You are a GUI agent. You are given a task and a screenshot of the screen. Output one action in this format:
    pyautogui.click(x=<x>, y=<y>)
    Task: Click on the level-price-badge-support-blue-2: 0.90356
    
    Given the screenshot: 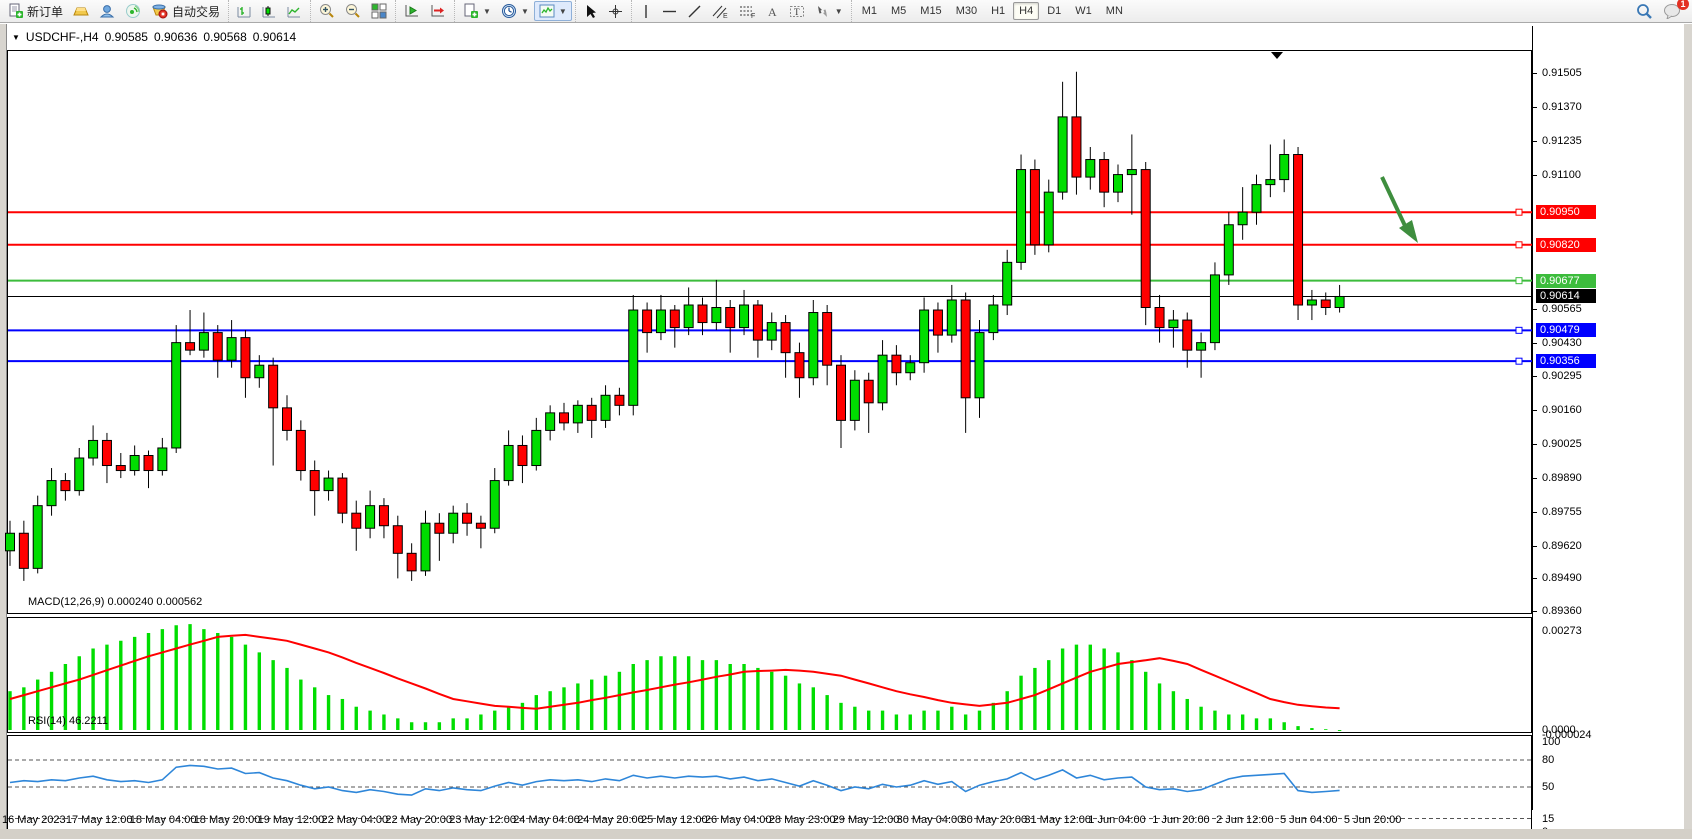 What is the action you would take?
    pyautogui.click(x=1566, y=361)
    